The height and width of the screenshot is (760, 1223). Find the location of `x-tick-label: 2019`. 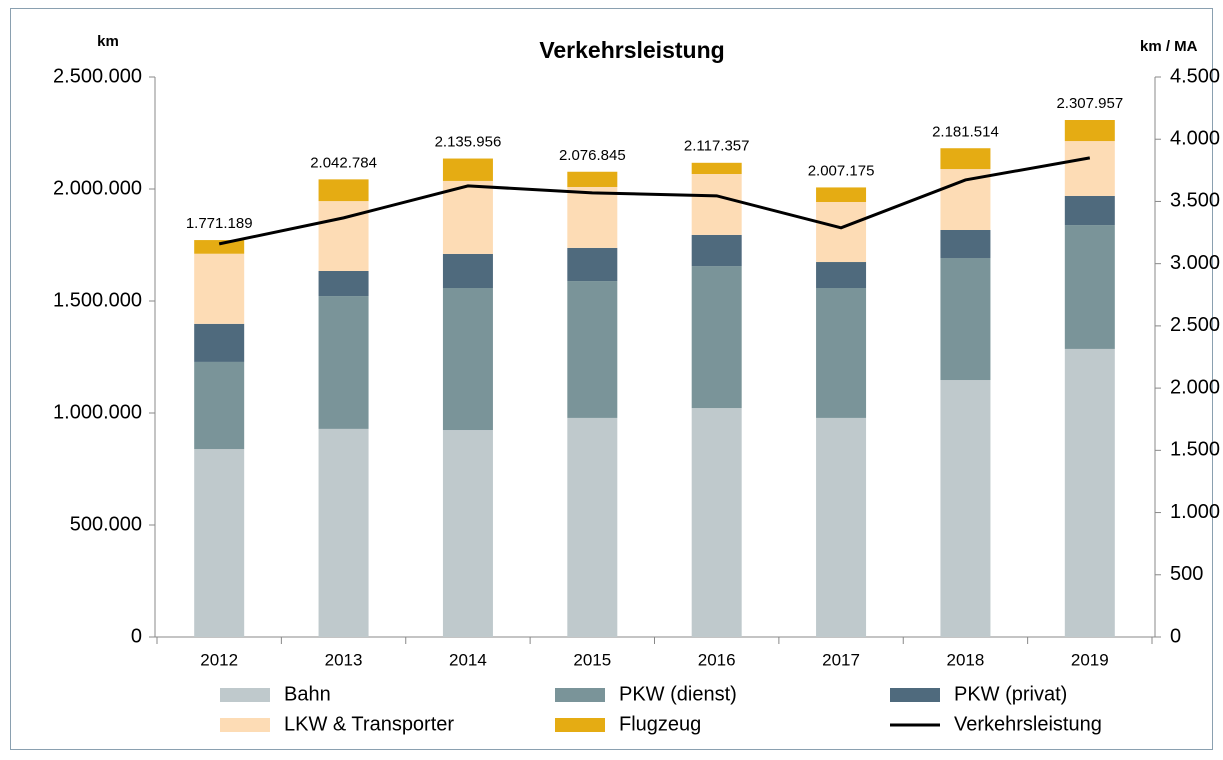

x-tick-label: 2019 is located at coordinates (1090, 659).